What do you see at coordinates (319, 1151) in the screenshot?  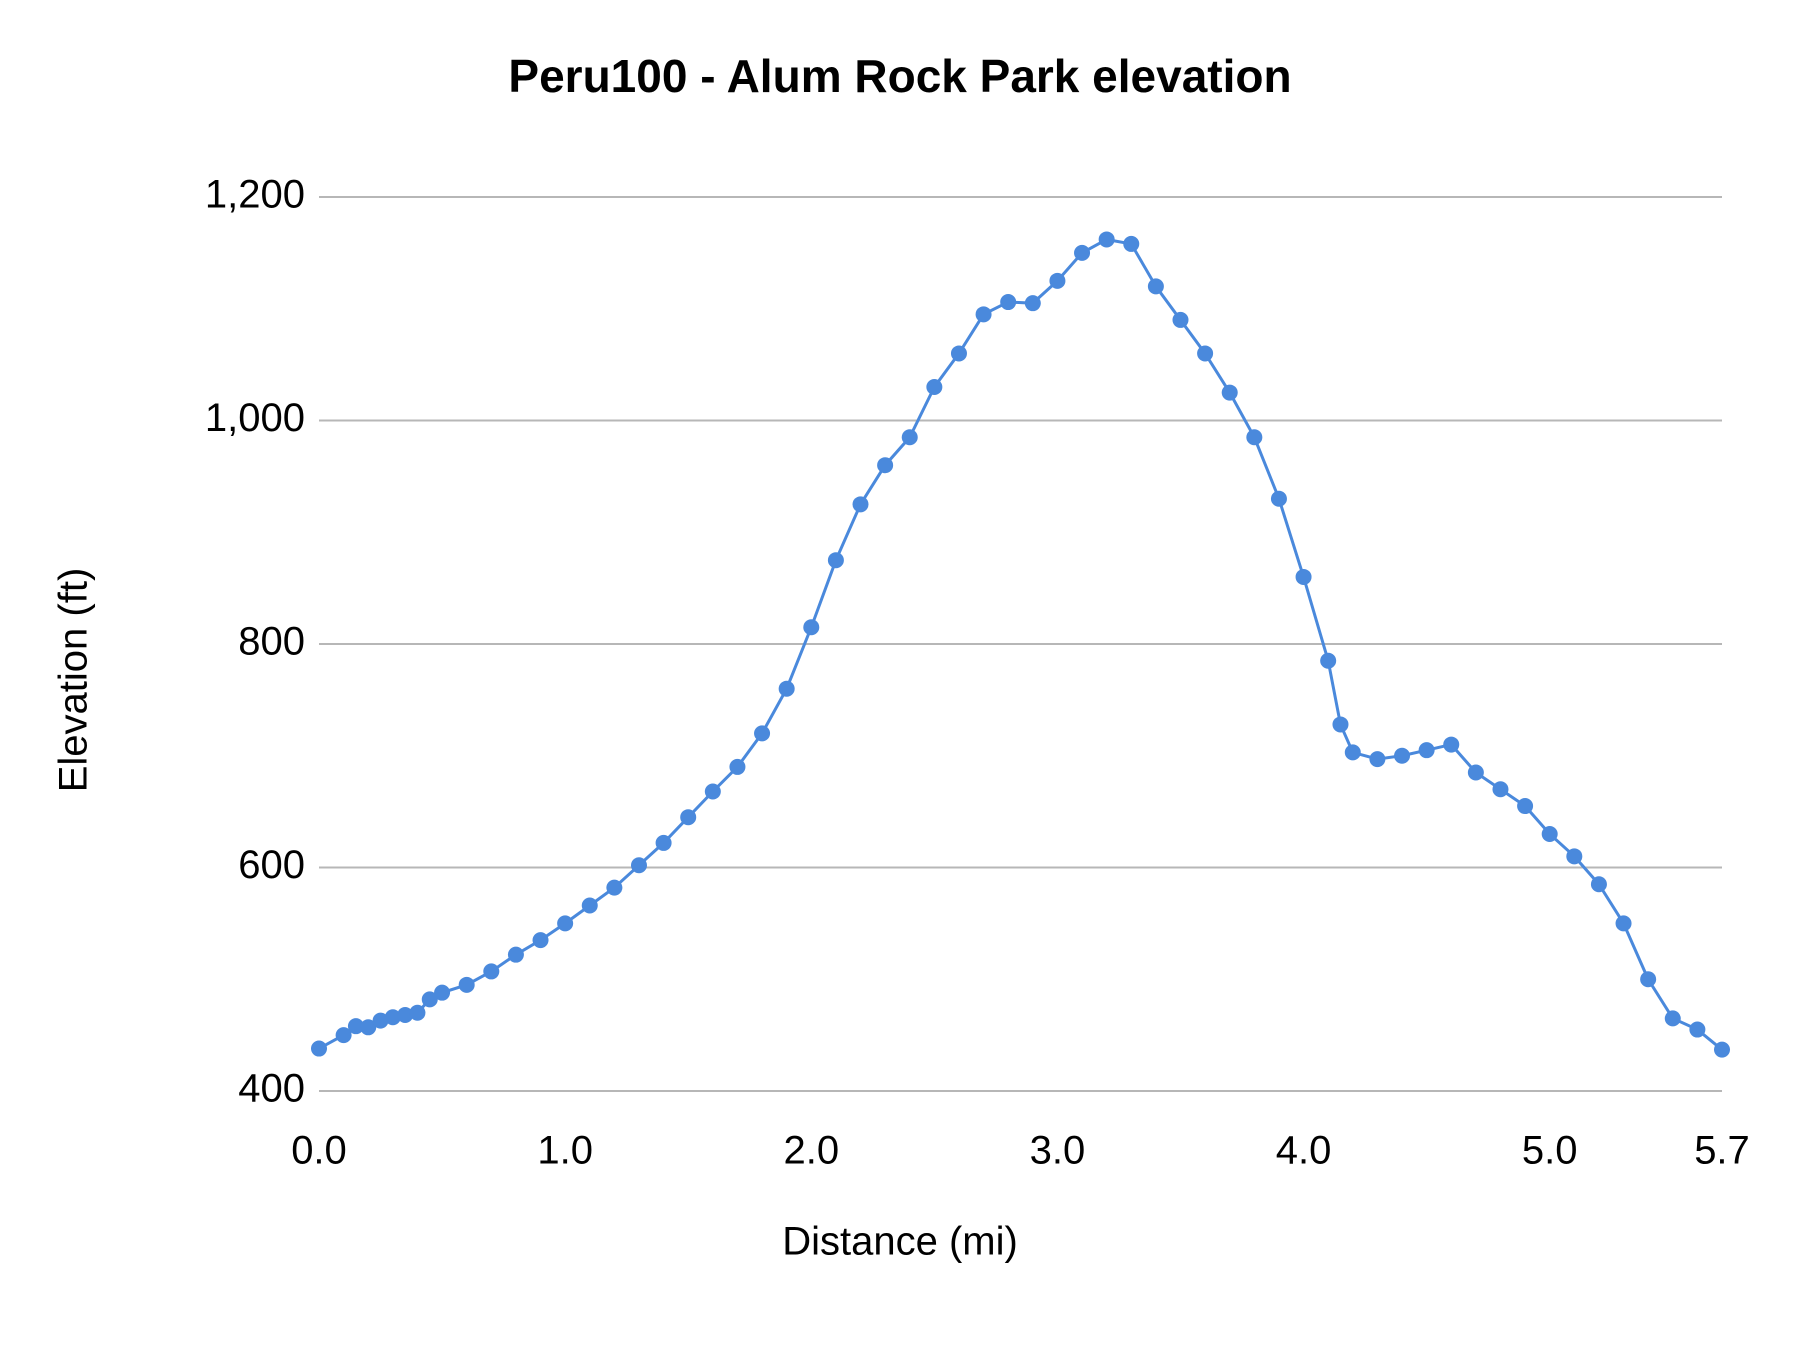 I see `x-tick-label: 0.0` at bounding box center [319, 1151].